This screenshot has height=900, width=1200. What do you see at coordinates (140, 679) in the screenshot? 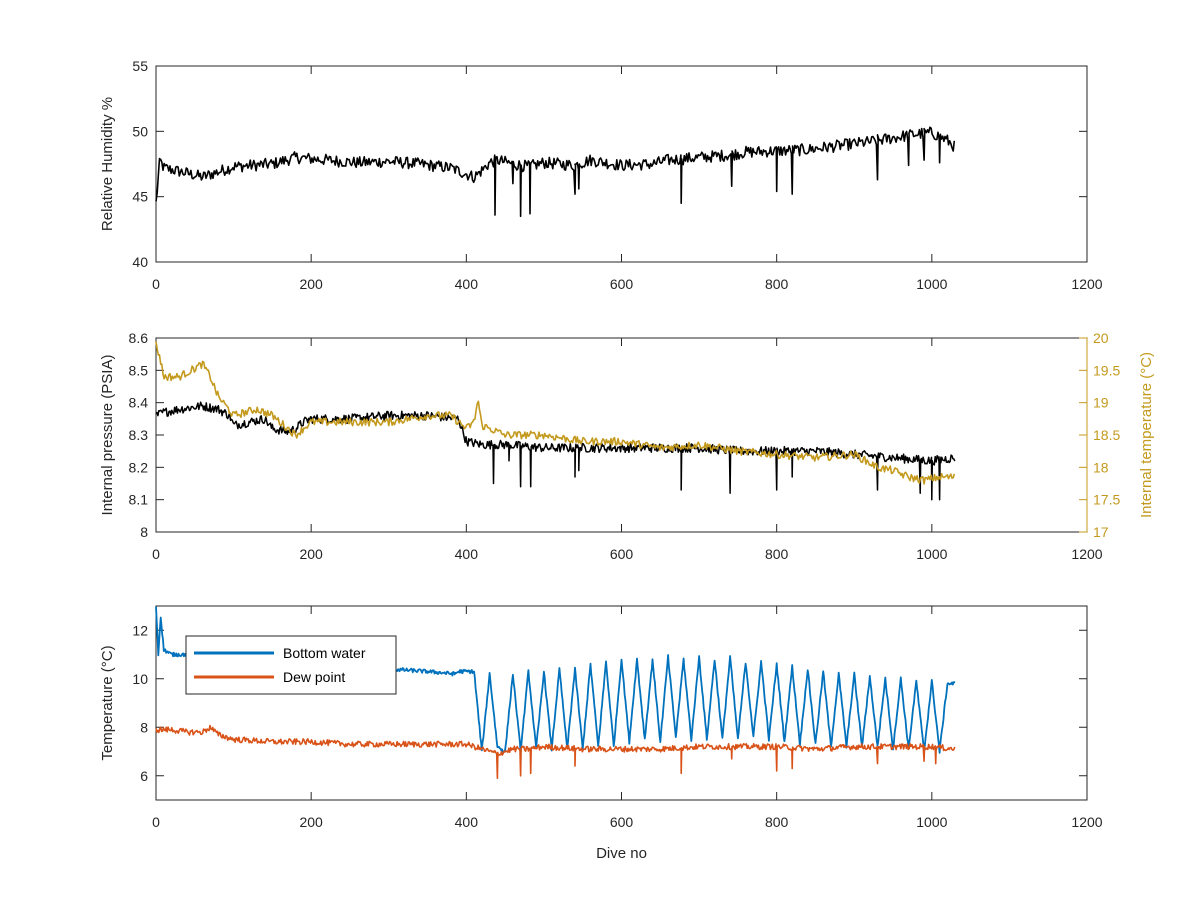
I see `y-tick-label: 10` at bounding box center [140, 679].